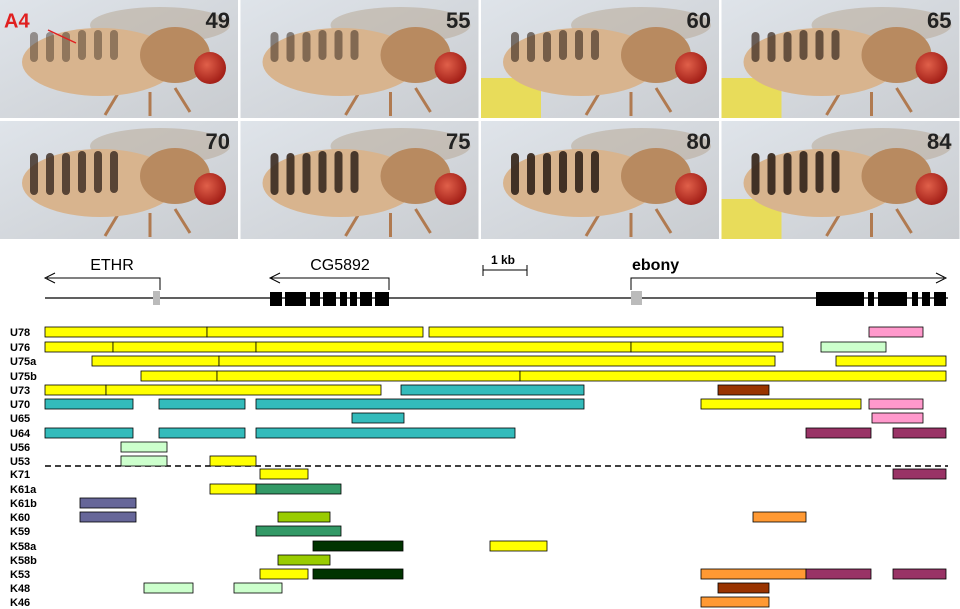  Describe the element at coordinates (329, 281) in the screenshot. I see `cg5892-arrow` at that location.